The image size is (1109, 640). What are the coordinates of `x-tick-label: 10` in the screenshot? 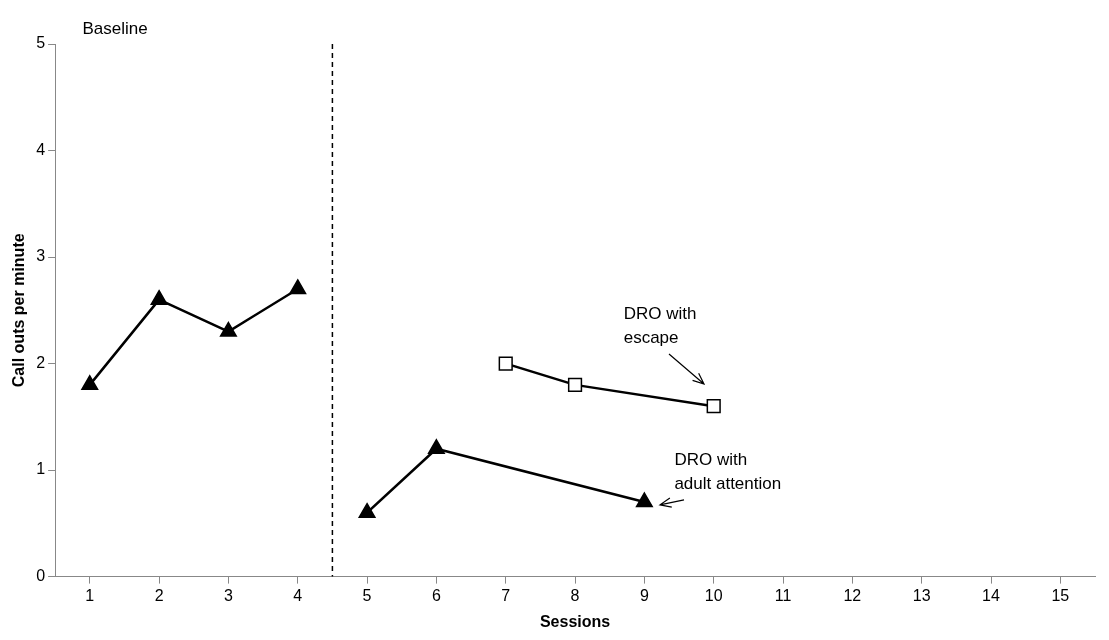 It's located at (713, 595).